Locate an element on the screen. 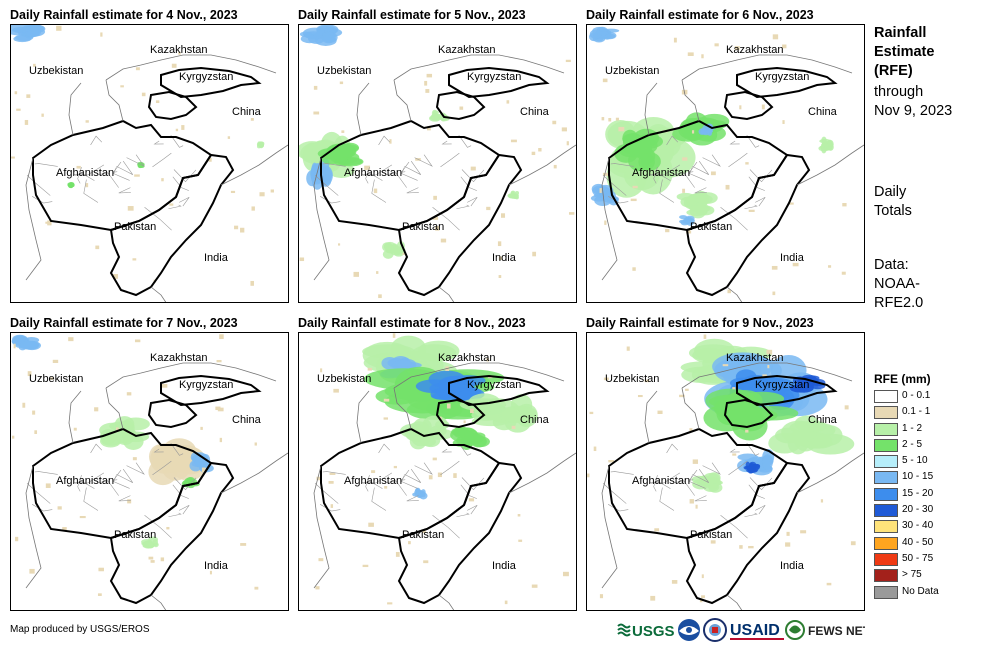  legend-label: 1 - 2 is located at coordinates (912, 428).